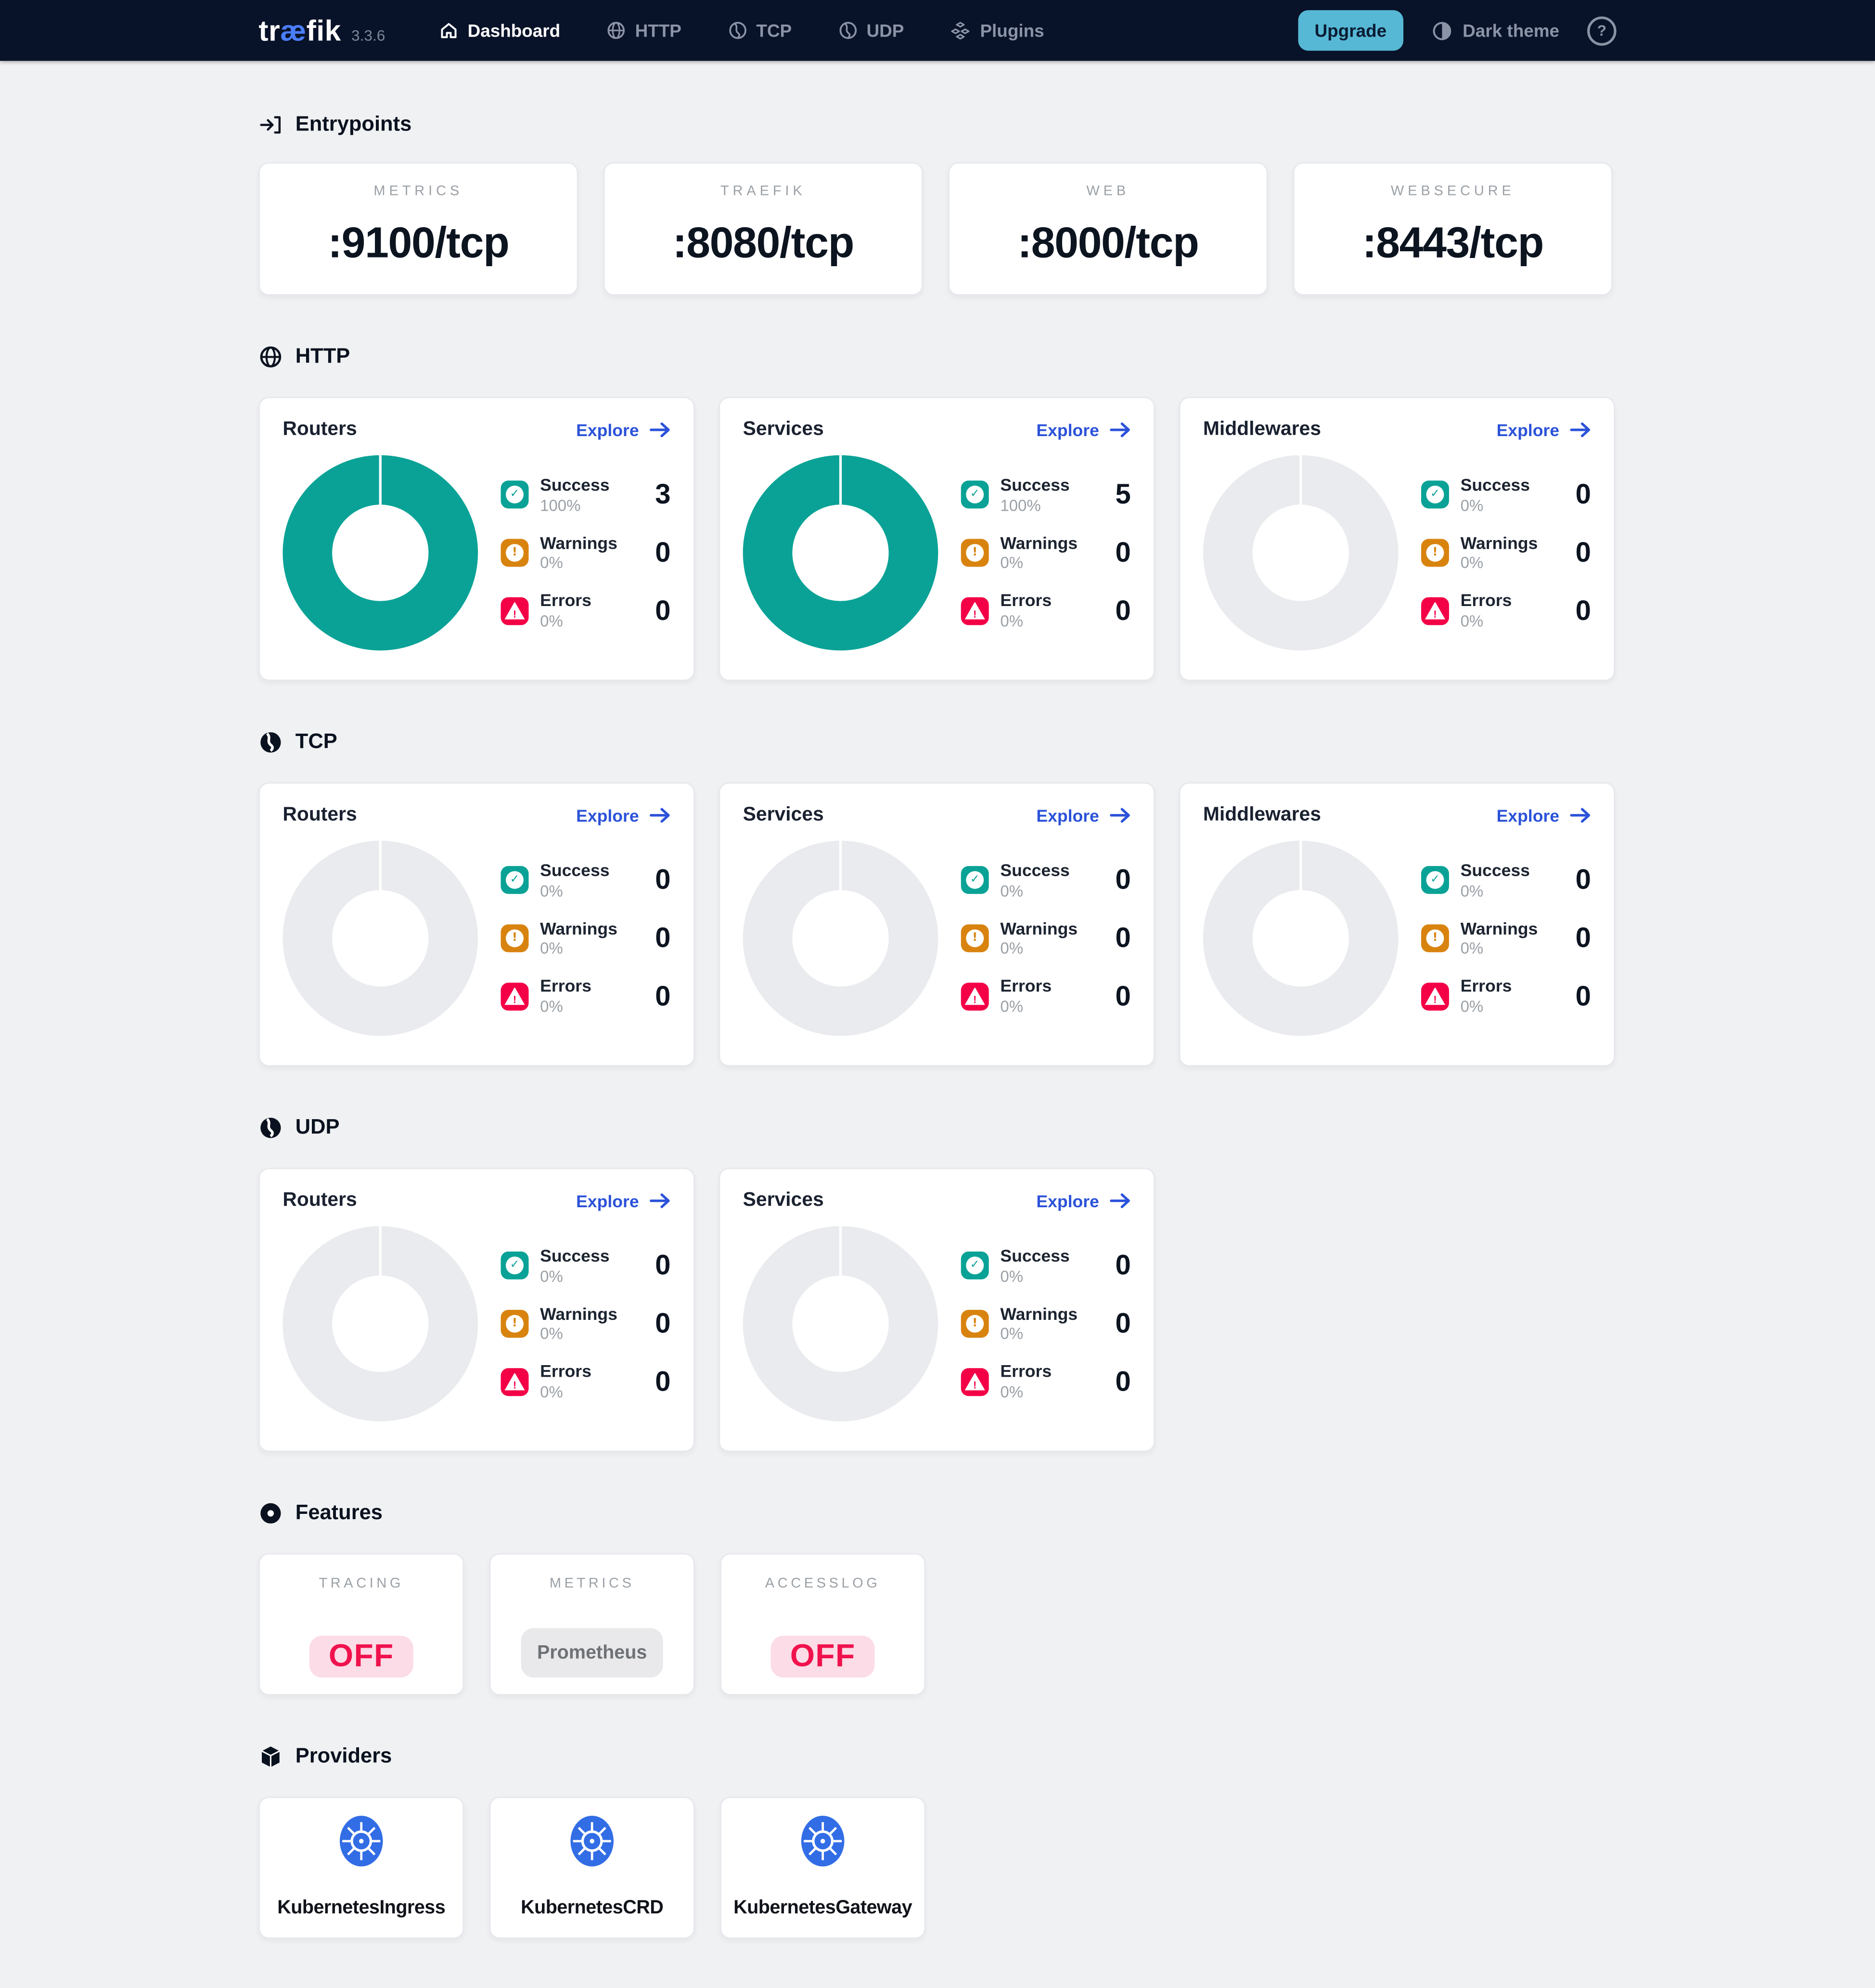  I want to click on http-title: HTTP, so click(936, 356).